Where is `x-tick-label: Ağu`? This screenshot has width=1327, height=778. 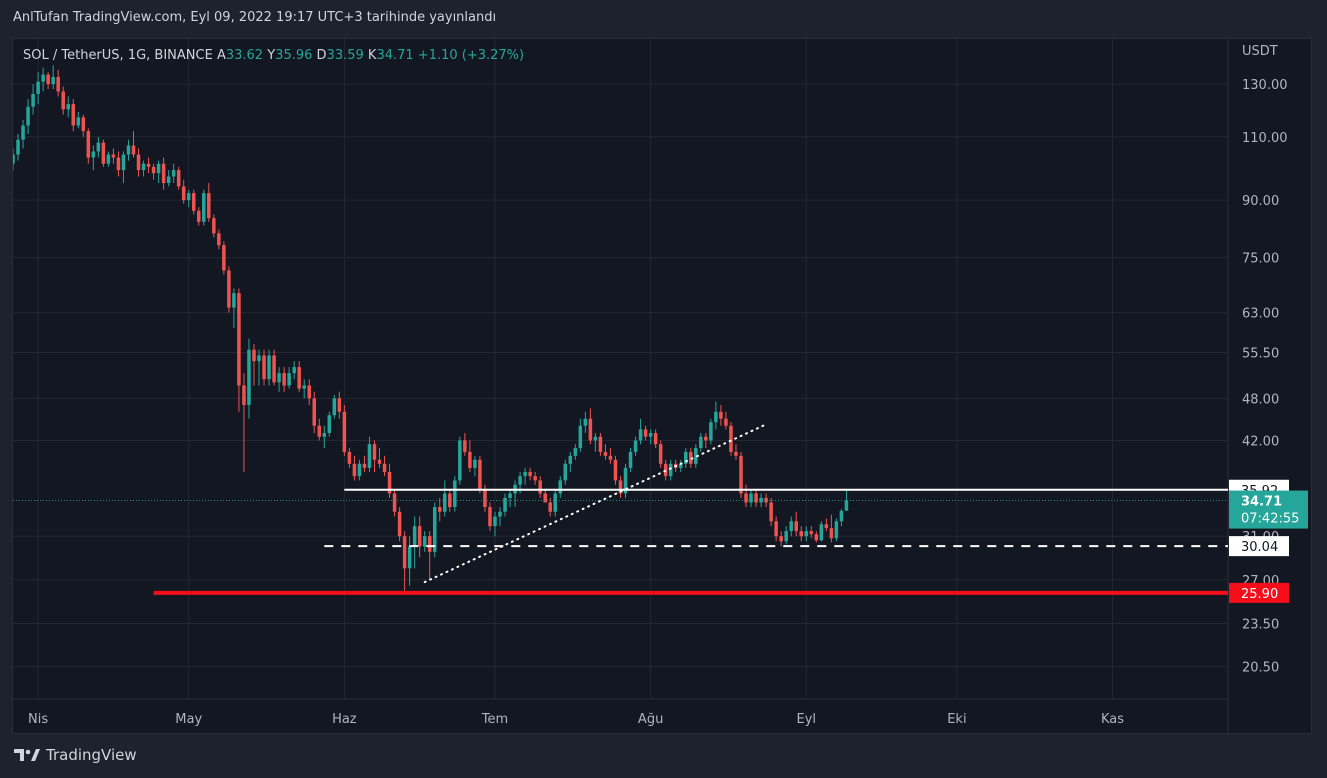
x-tick-label: Ağu is located at coordinates (650, 719).